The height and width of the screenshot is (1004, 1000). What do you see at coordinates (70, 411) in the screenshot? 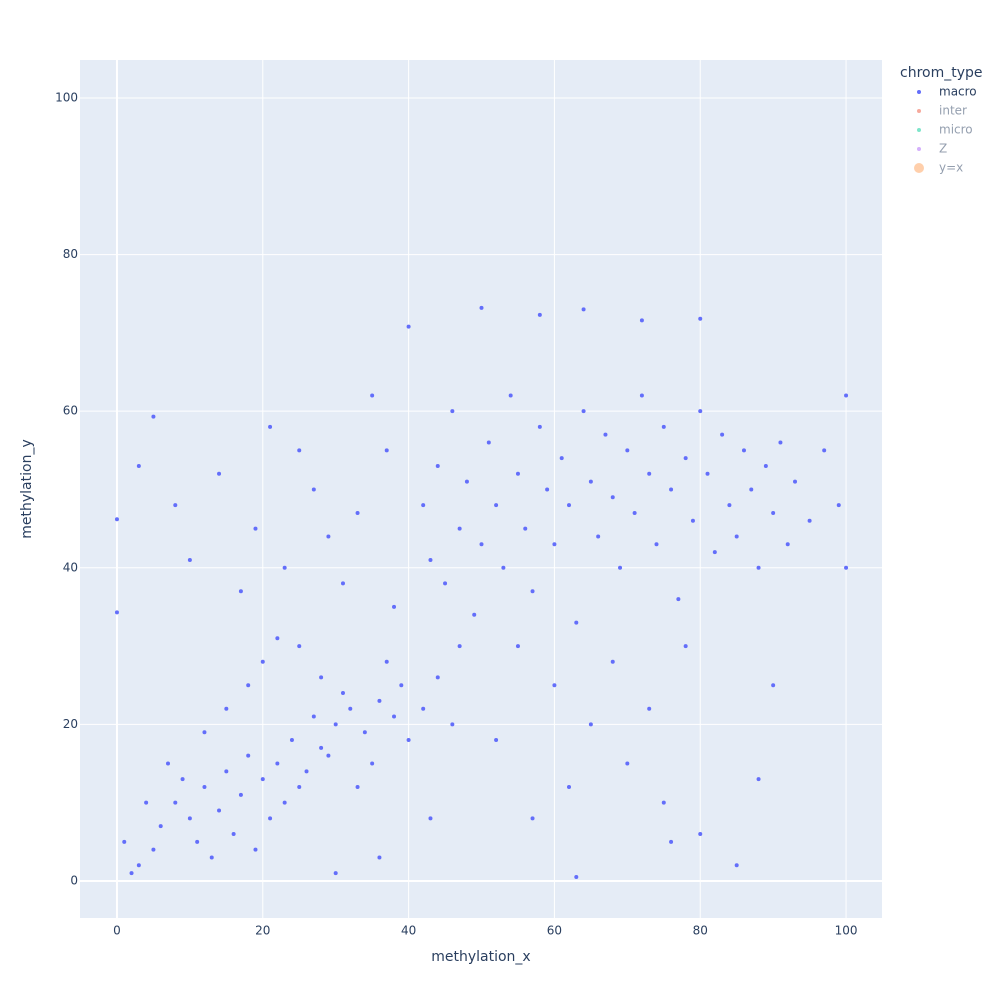
I see `y-tick-label: 60` at bounding box center [70, 411].